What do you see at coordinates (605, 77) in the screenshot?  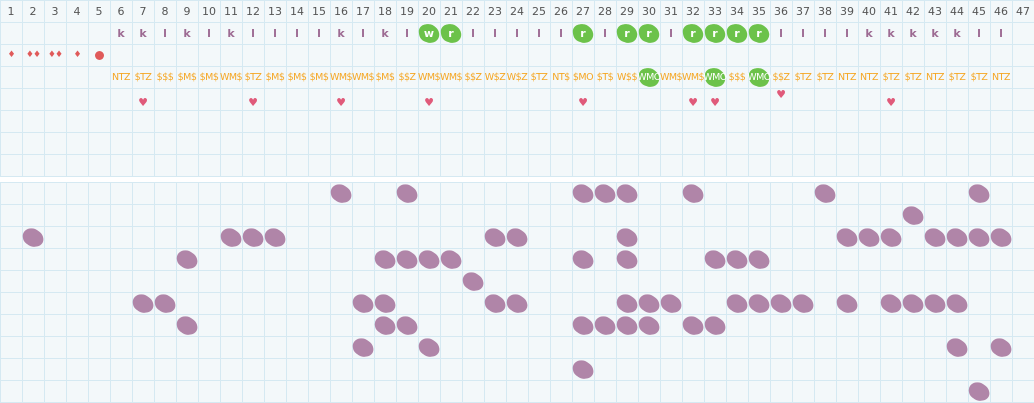 I see `code-cell: $T$` at bounding box center [605, 77].